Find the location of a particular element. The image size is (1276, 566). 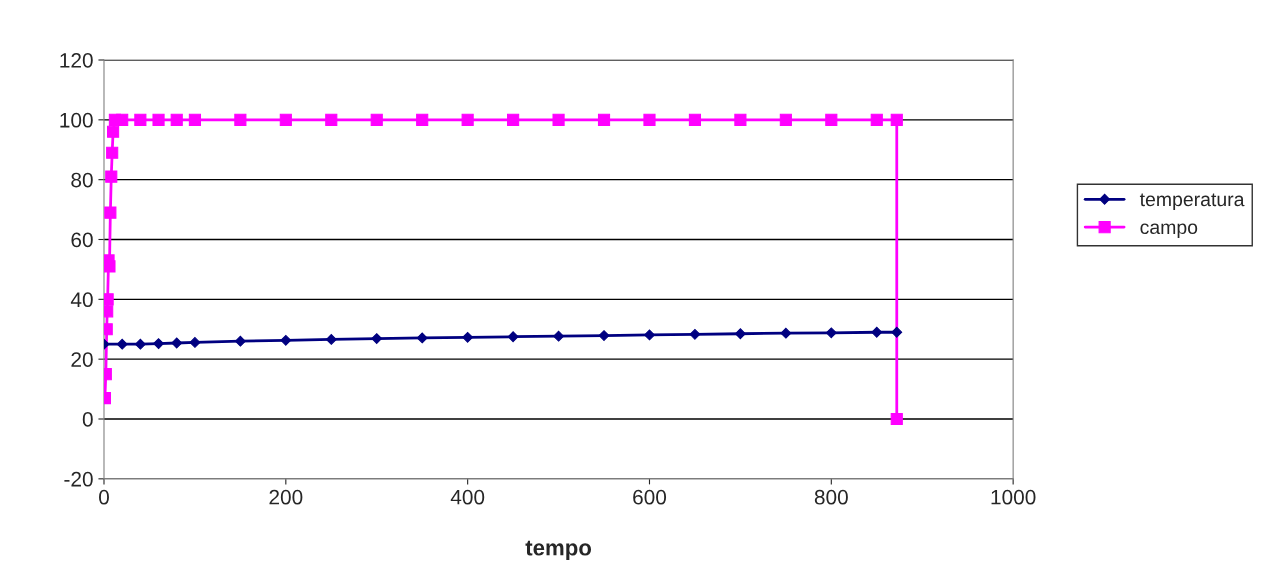

x-tick-label: 200 is located at coordinates (286, 497).